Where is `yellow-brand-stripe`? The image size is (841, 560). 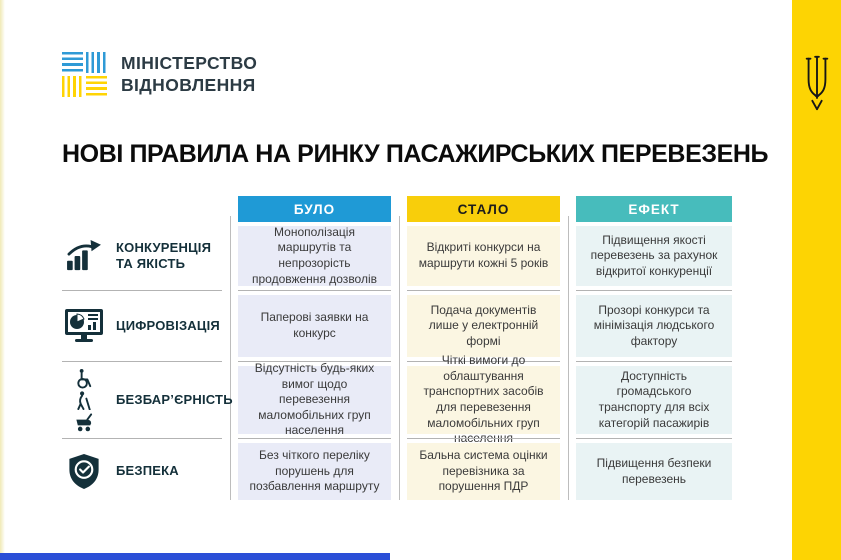
yellow-brand-stripe is located at coordinates (816, 280).